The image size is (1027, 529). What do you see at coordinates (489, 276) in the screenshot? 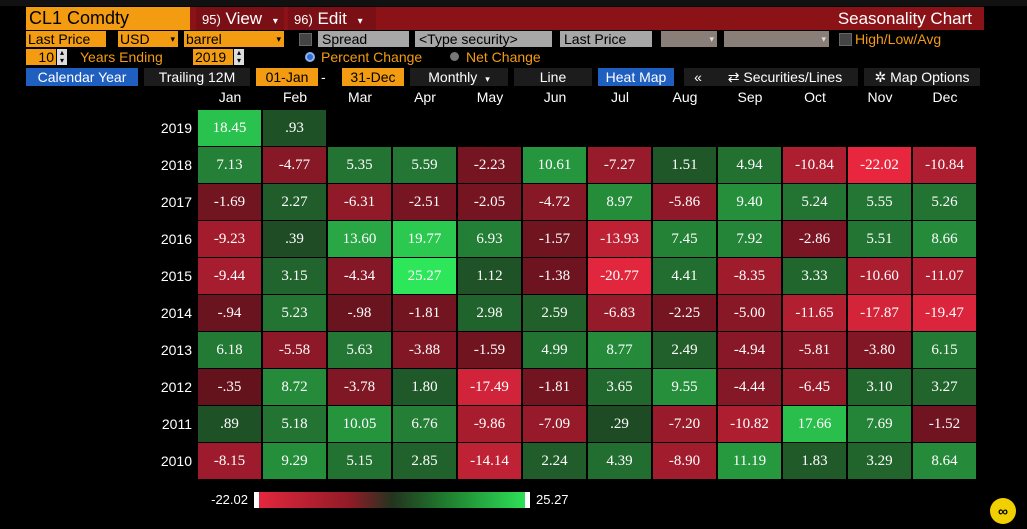
I see `heatmap-cell: 1.12` at bounding box center [489, 276].